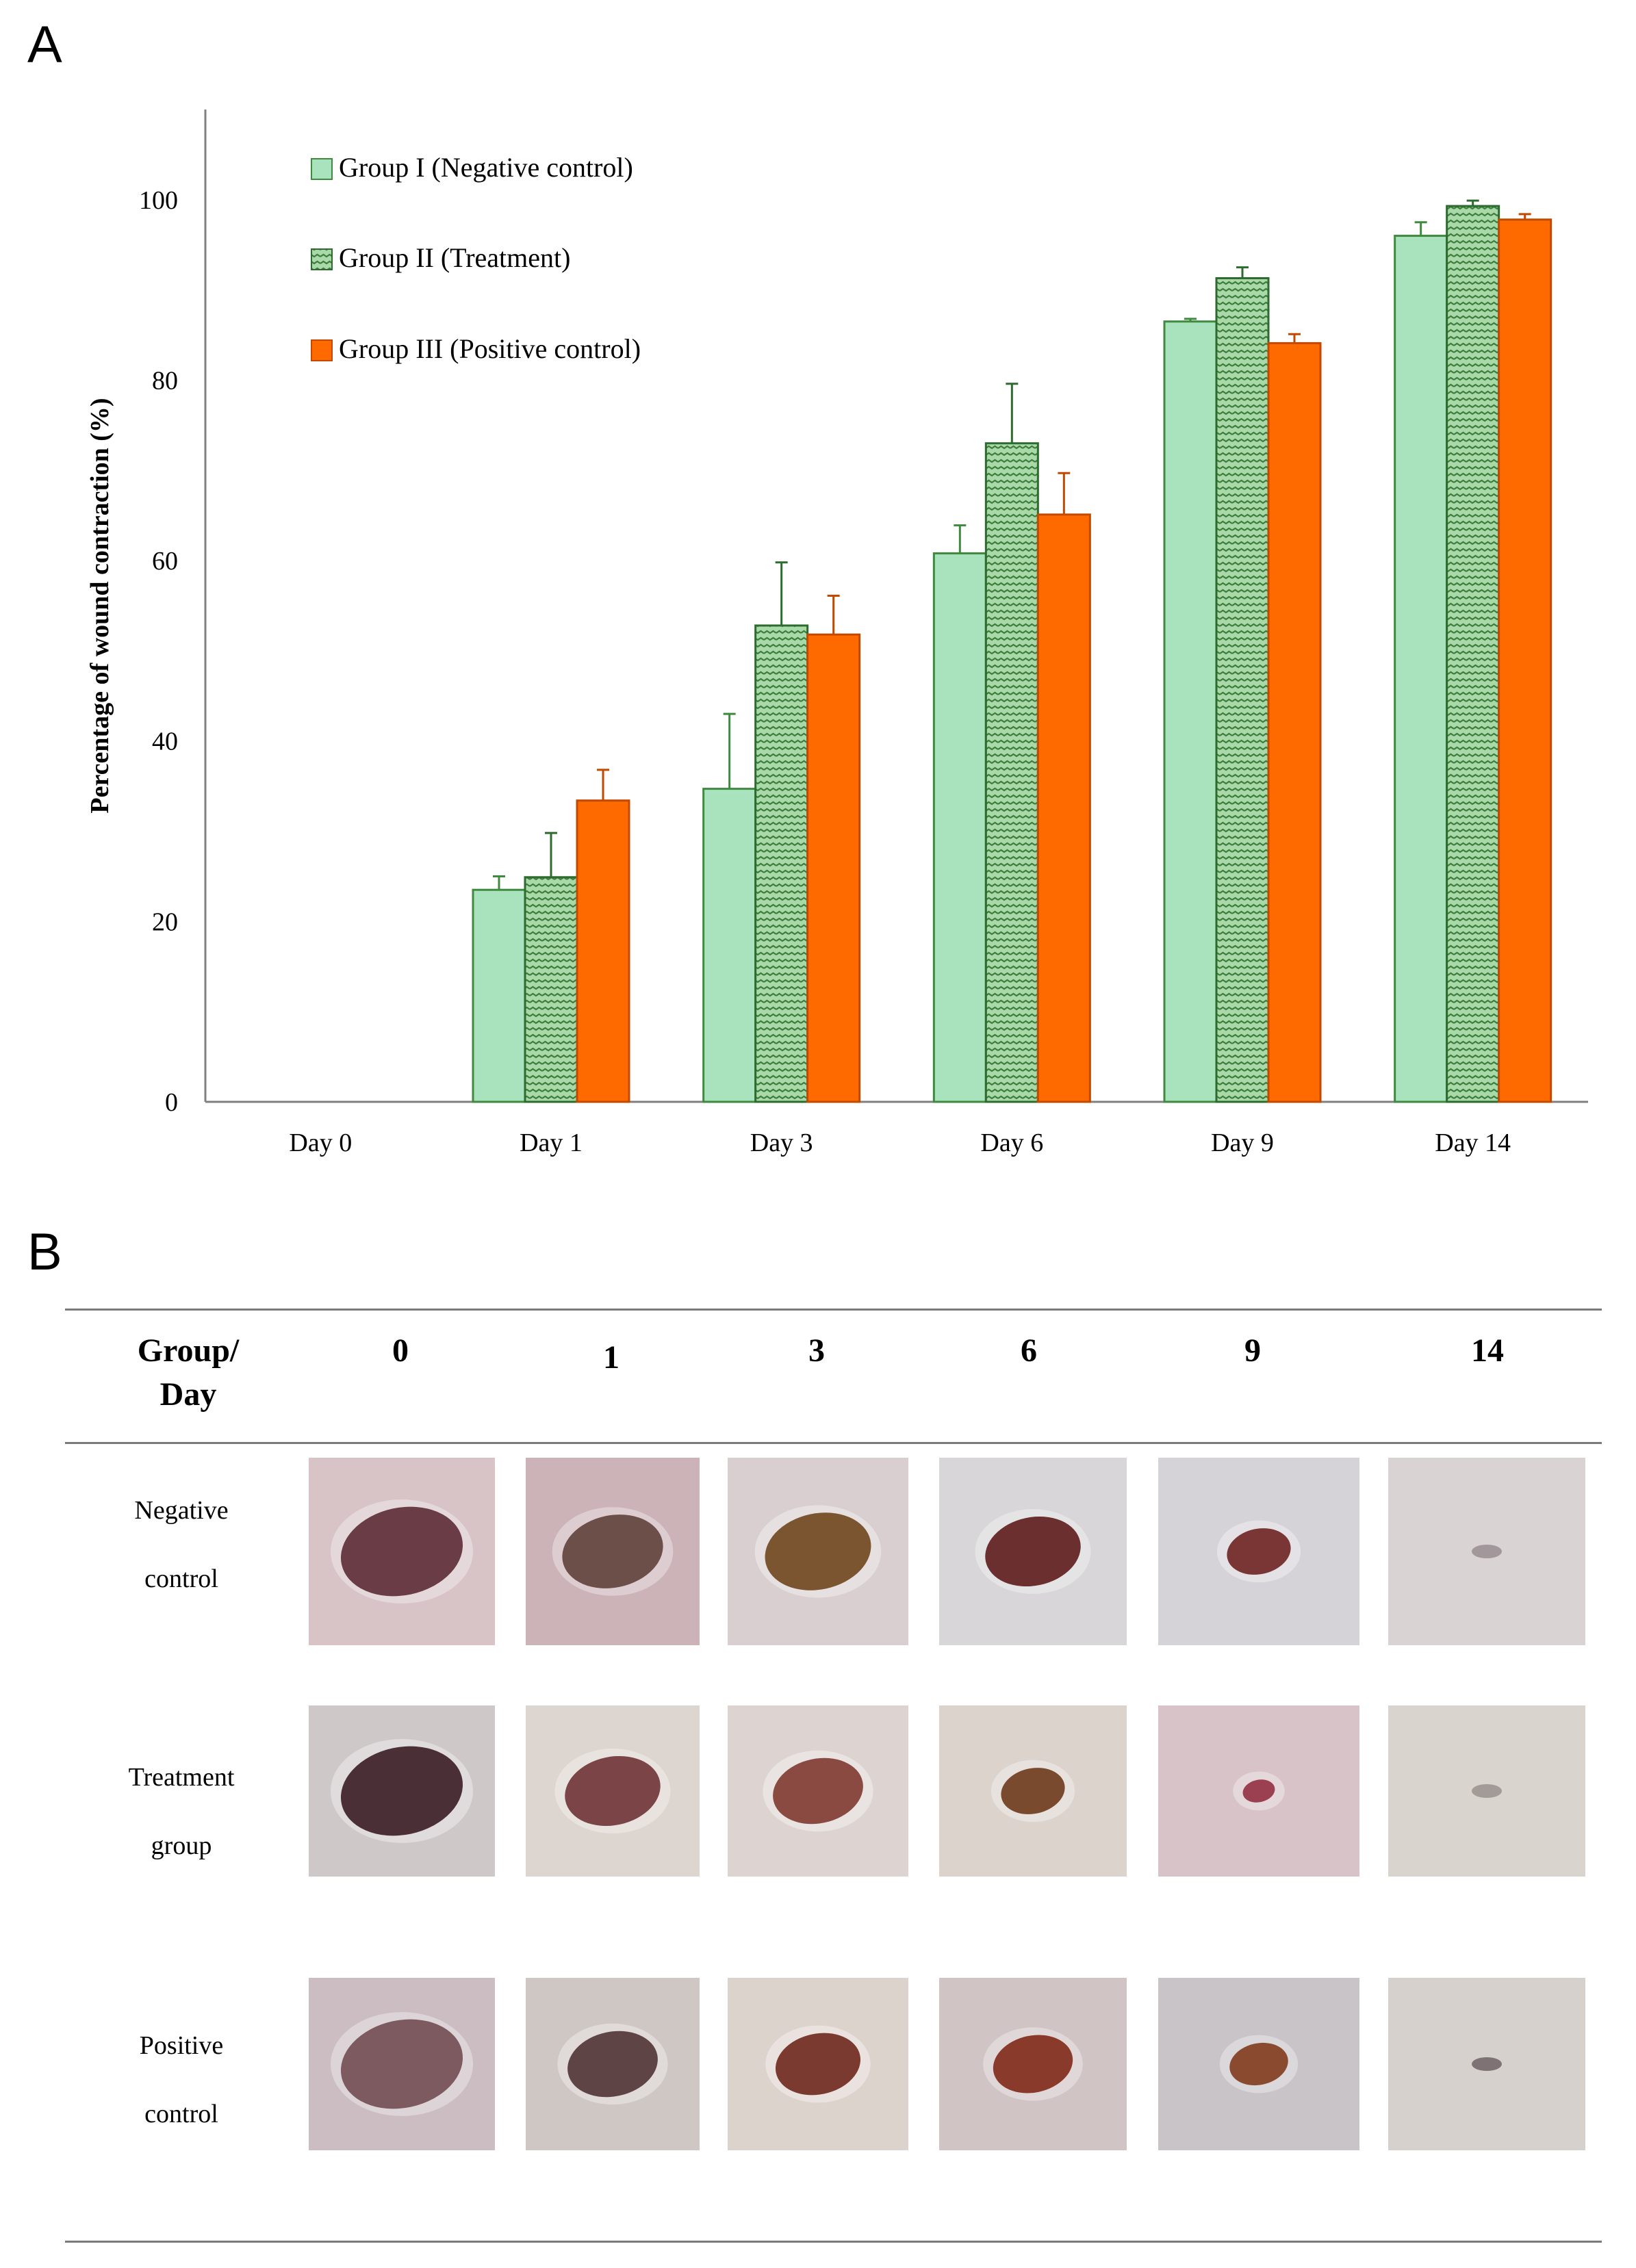  I want to click on header-day-3: 3, so click(816, 1350).